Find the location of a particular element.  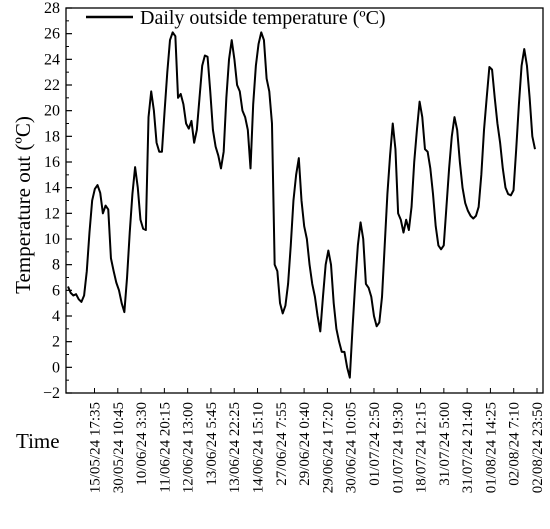

y-axis-label: Temperature out (ºC) is located at coordinates (23, 205).